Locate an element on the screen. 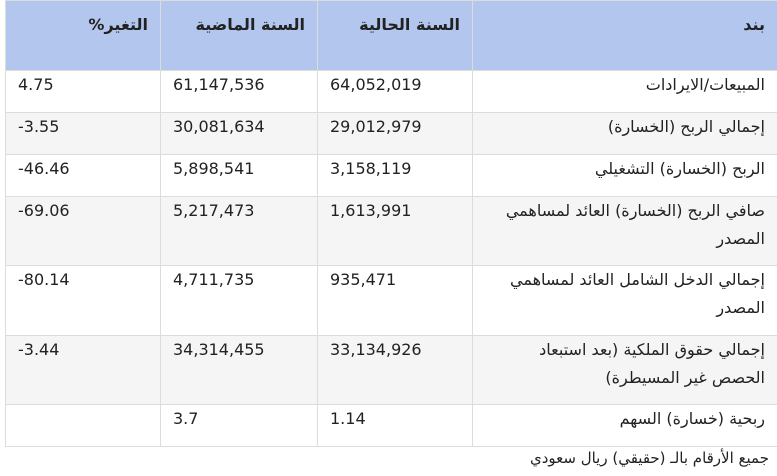 This screenshot has height=476, width=777. row-current: 29,012,979 is located at coordinates (395, 133).